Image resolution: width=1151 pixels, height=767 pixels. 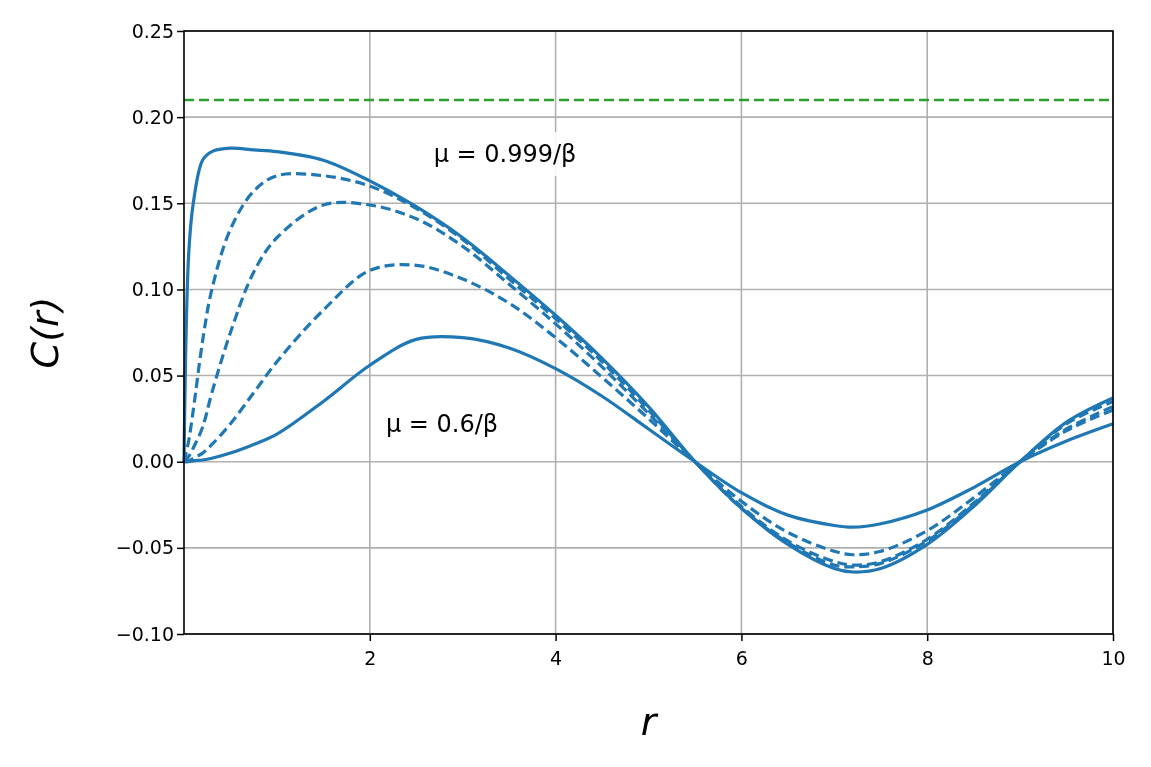 What do you see at coordinates (556, 657) in the screenshot?
I see `x-tick-label: 4` at bounding box center [556, 657].